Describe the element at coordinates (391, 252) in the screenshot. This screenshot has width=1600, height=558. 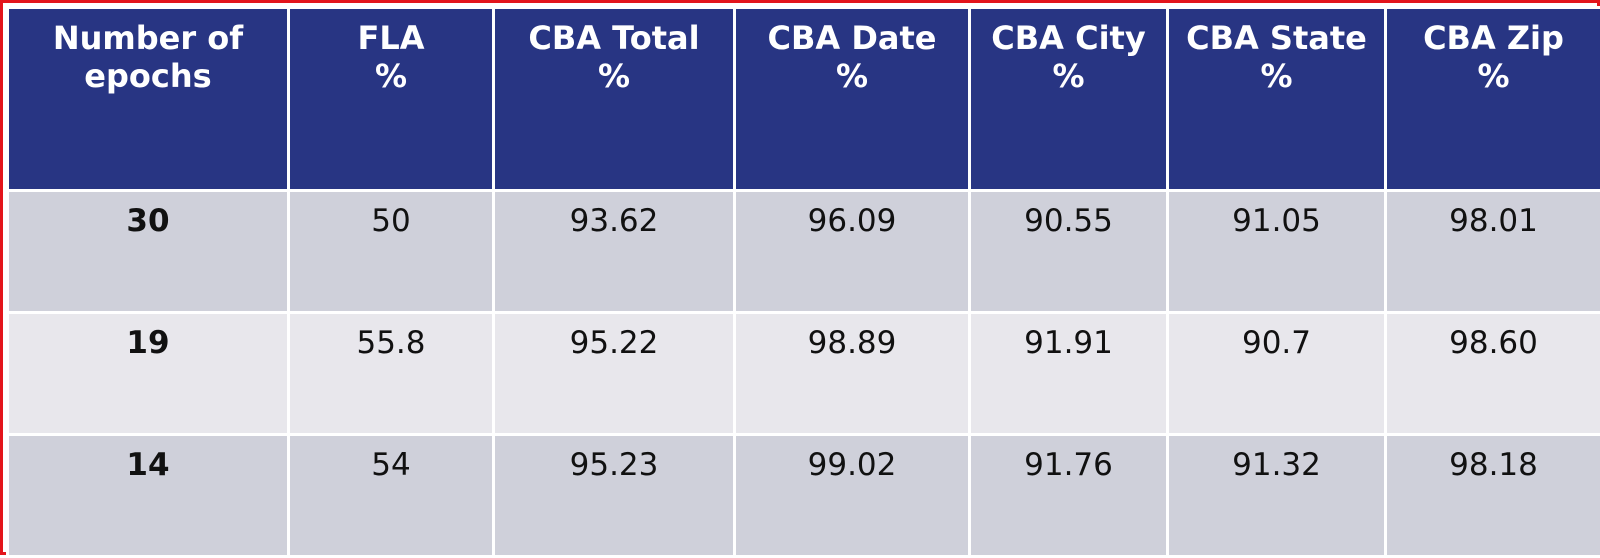
I see `fla-cell: 50` at that location.